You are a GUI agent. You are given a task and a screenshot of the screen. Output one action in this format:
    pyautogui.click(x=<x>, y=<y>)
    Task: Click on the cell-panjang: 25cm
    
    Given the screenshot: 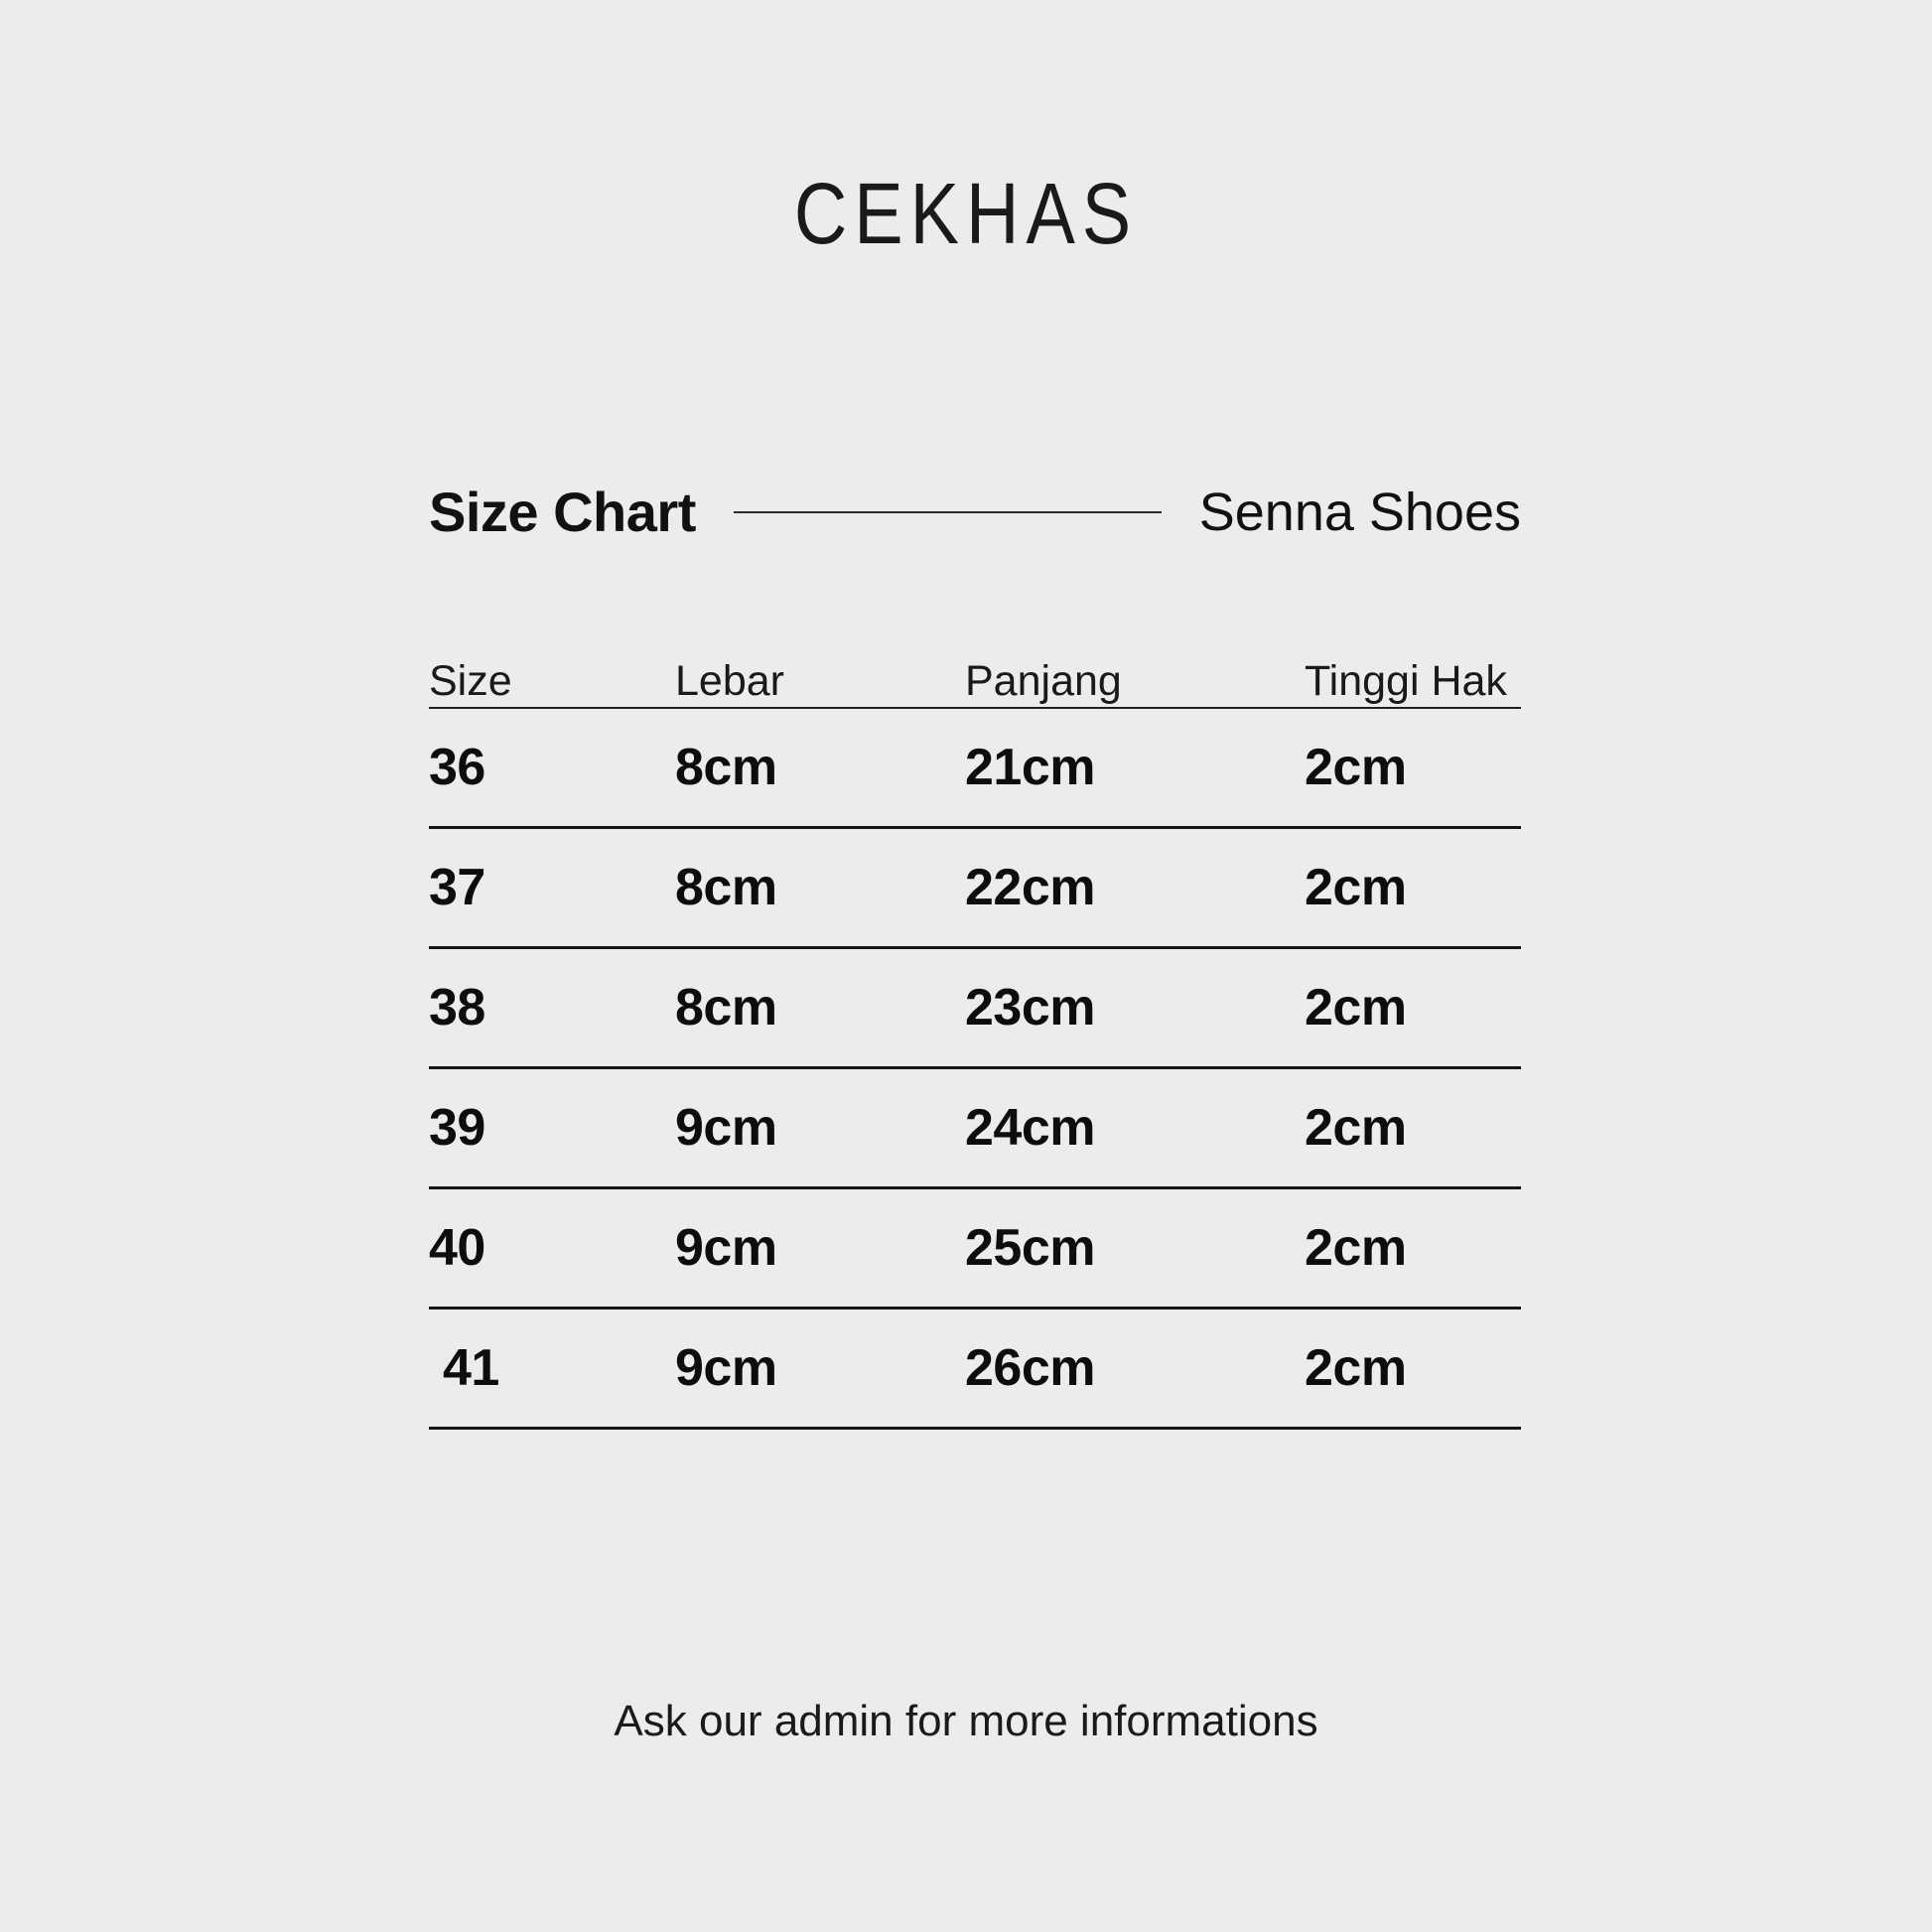 What is the action you would take?
    pyautogui.click(x=1030, y=1248)
    